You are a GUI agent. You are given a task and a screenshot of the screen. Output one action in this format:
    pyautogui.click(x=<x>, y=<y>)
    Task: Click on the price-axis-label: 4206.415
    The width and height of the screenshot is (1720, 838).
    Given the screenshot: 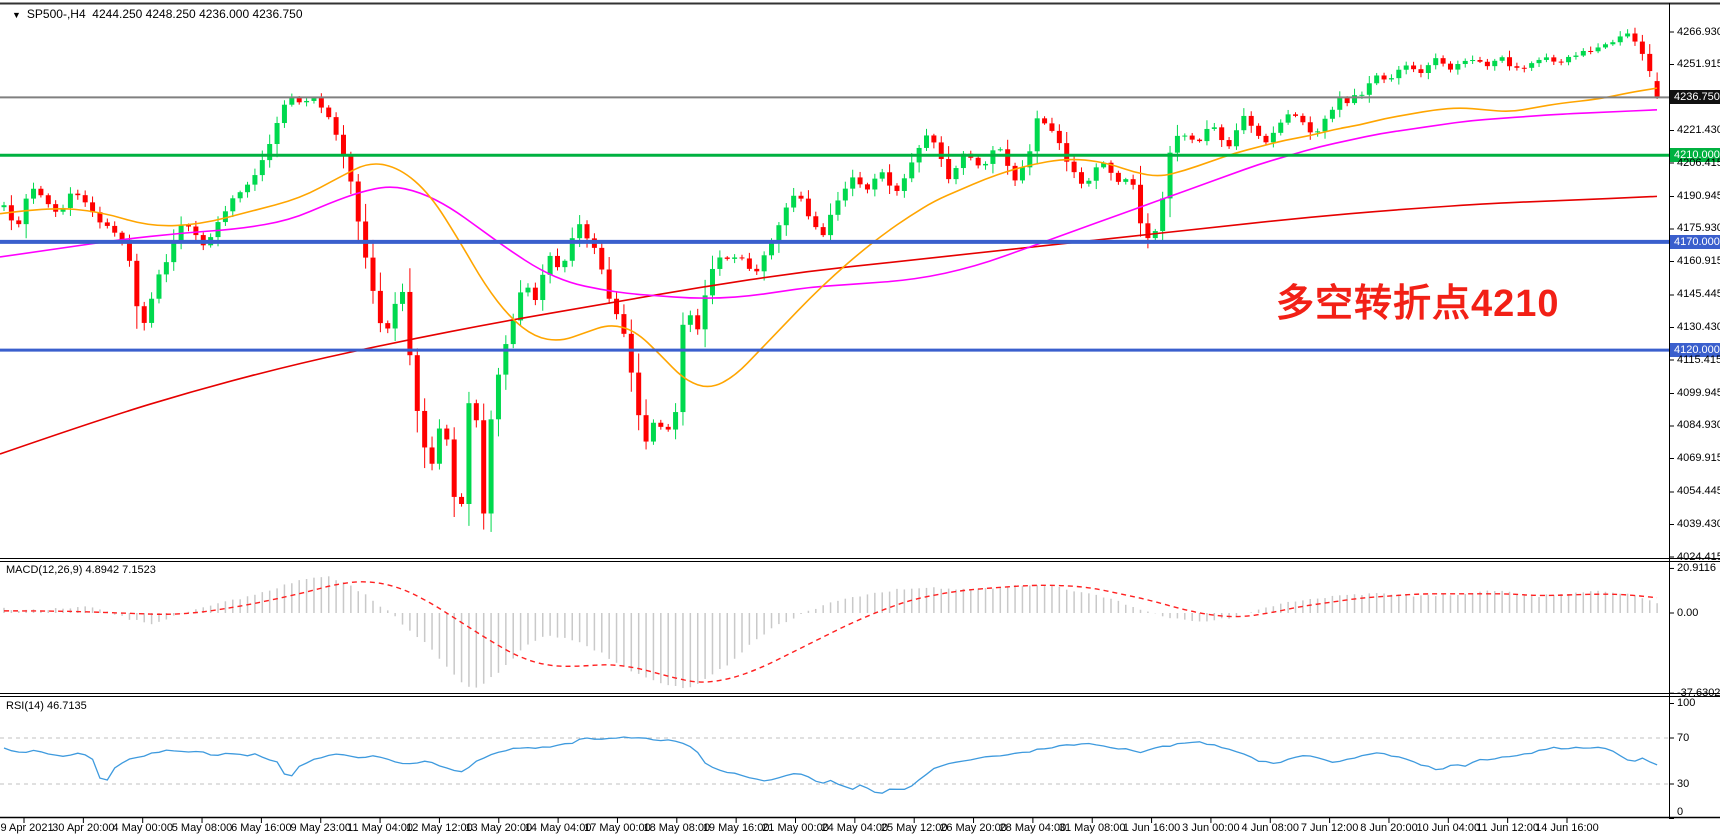 What is the action you would take?
    pyautogui.click(x=1698, y=162)
    